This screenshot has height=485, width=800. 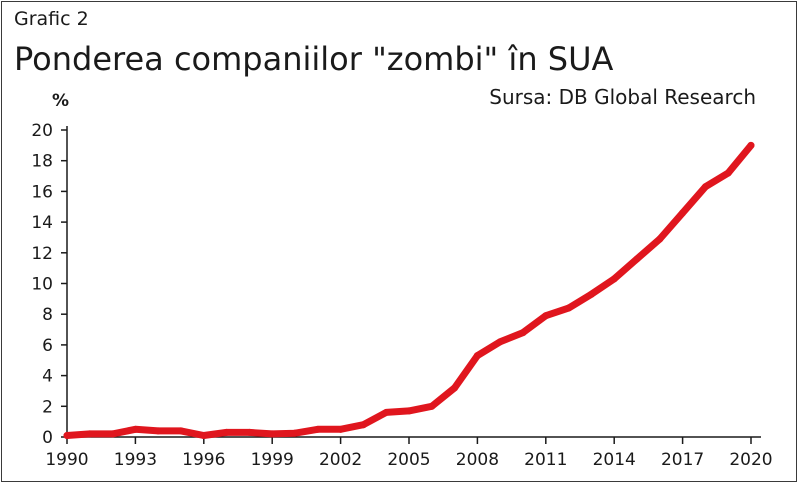 What do you see at coordinates (42, 254) in the screenshot?
I see `y-tick-label: 12` at bounding box center [42, 254].